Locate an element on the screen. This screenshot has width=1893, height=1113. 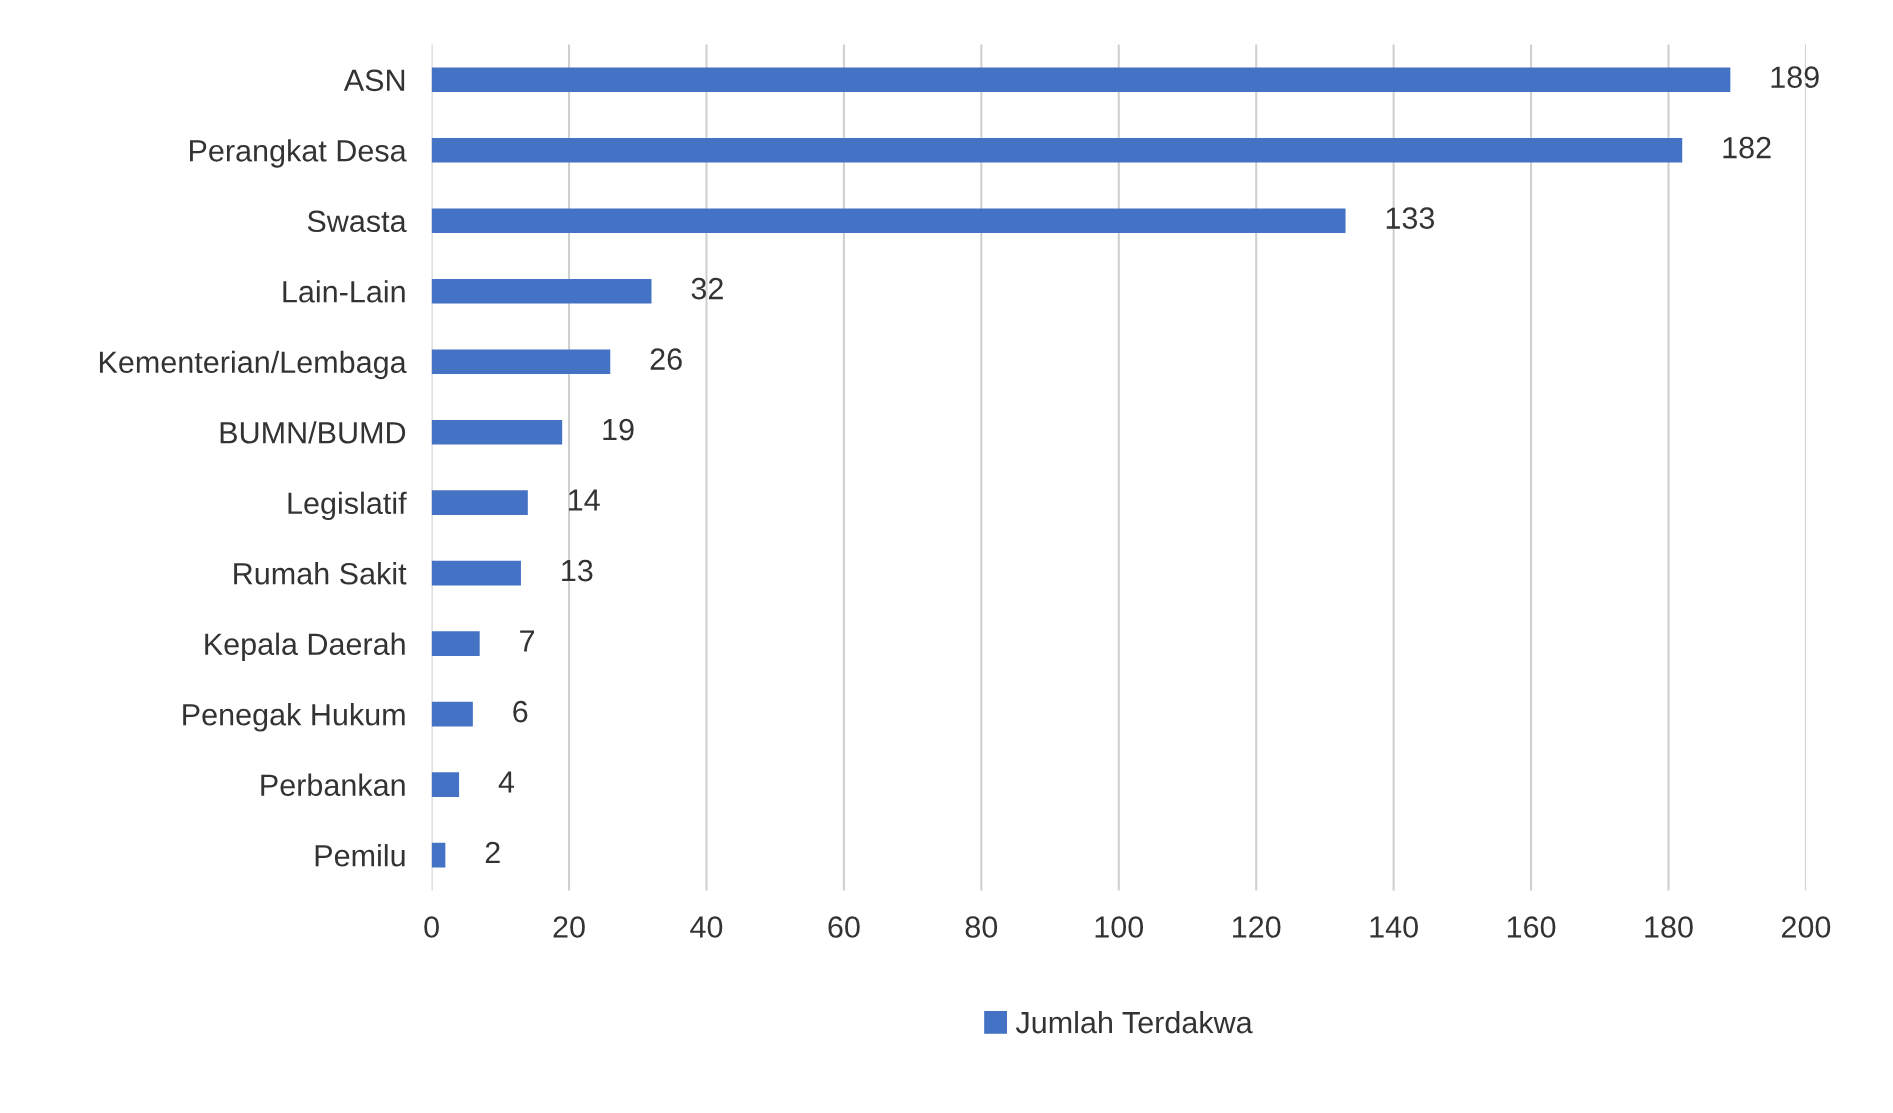
y-tick-label: Kepala Daerah is located at coordinates (305, 647).